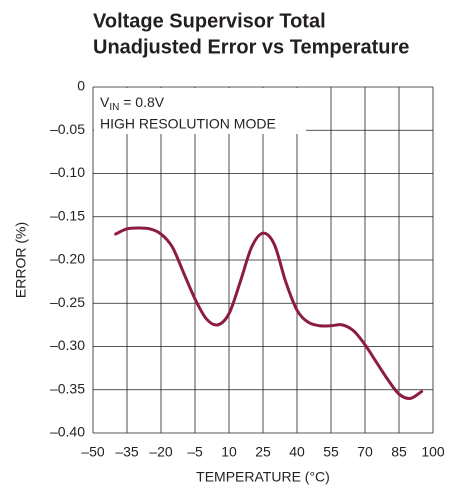 The height and width of the screenshot is (489, 474). I want to click on y-axis-label: ERROR (%), so click(21, 260).